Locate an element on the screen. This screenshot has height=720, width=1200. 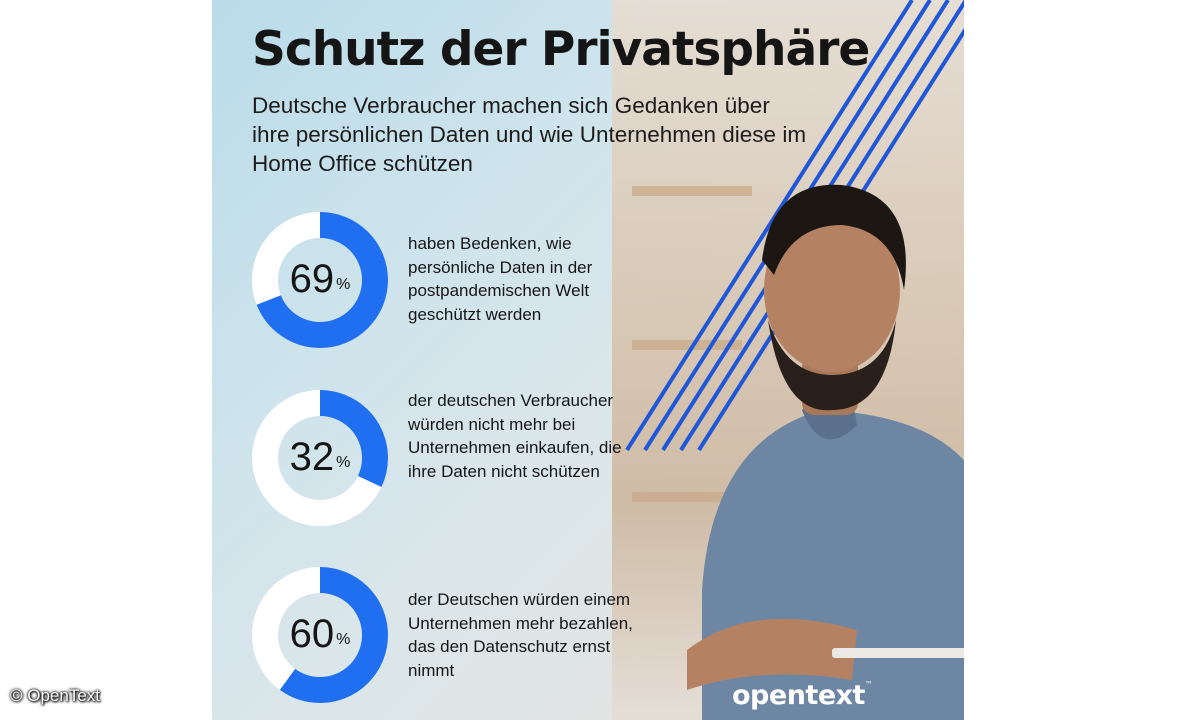
stat-ring: 60% is located at coordinates (320, 635).